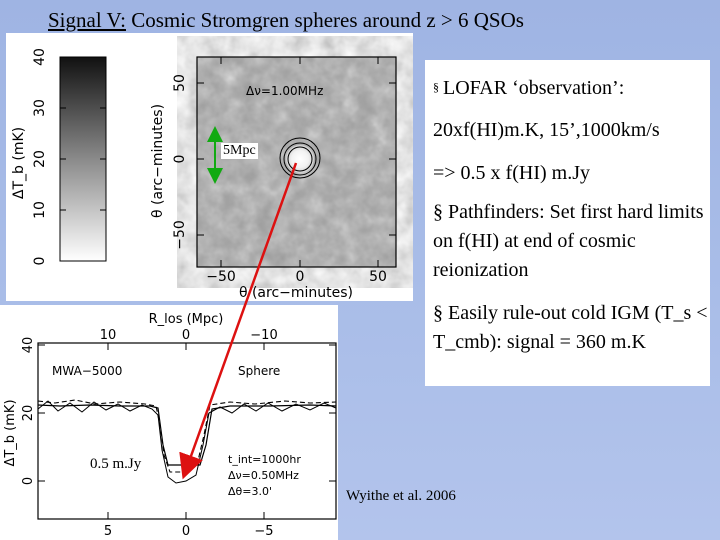 This screenshot has width=720, height=540. Describe the element at coordinates (87, 20) in the screenshot. I see `title-signal: Signal V:` at that location.